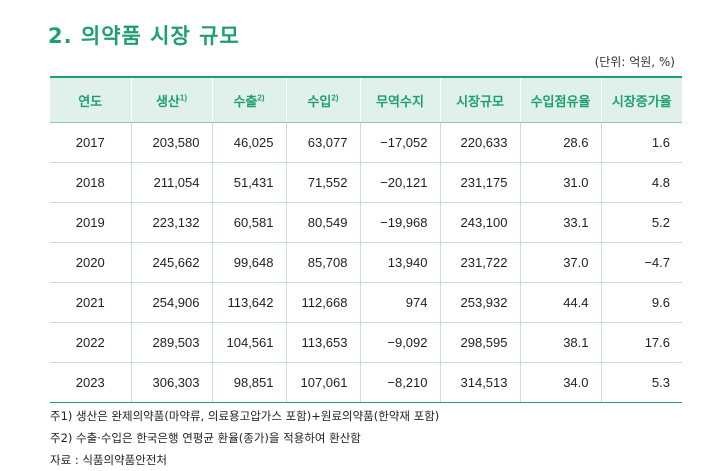 Image resolution: width=725 pixels, height=471 pixels. What do you see at coordinates (248, 182) in the screenshot?
I see `table-cell: 51,431` at bounding box center [248, 182].